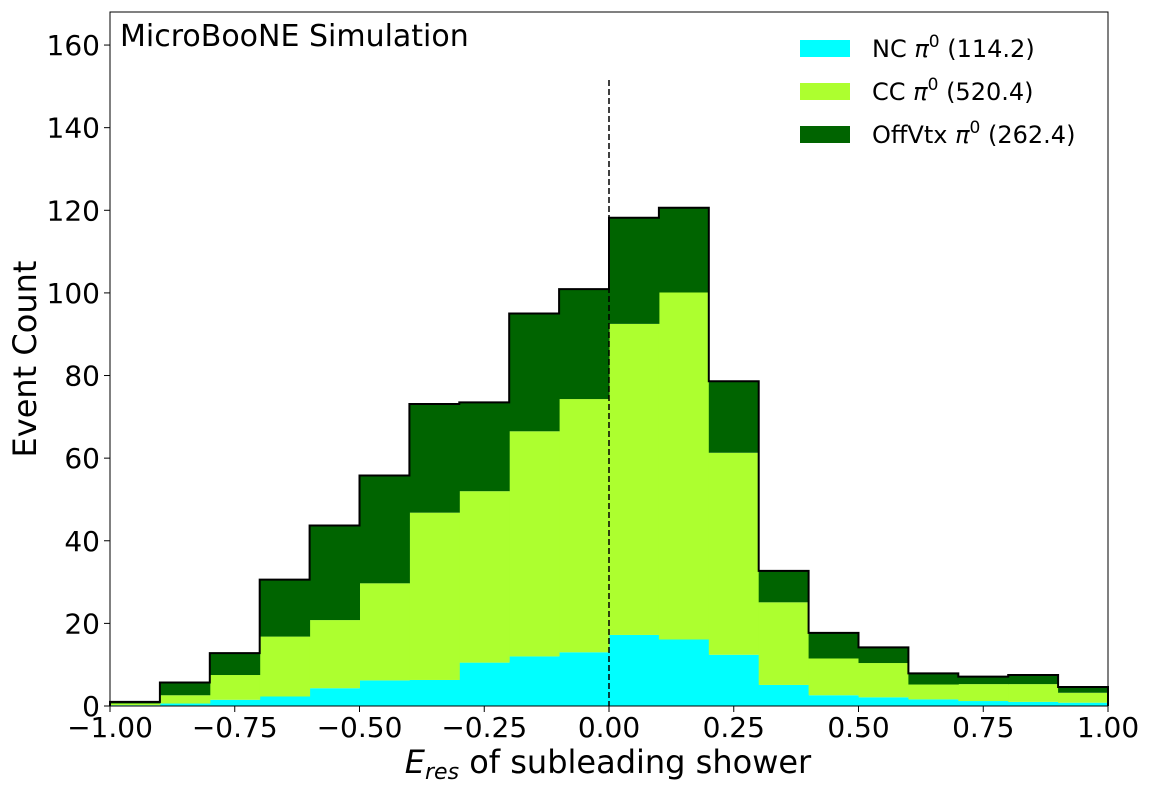  Describe the element at coordinates (235, 727) in the screenshot. I see `x-tick-label: −0.75` at that location.